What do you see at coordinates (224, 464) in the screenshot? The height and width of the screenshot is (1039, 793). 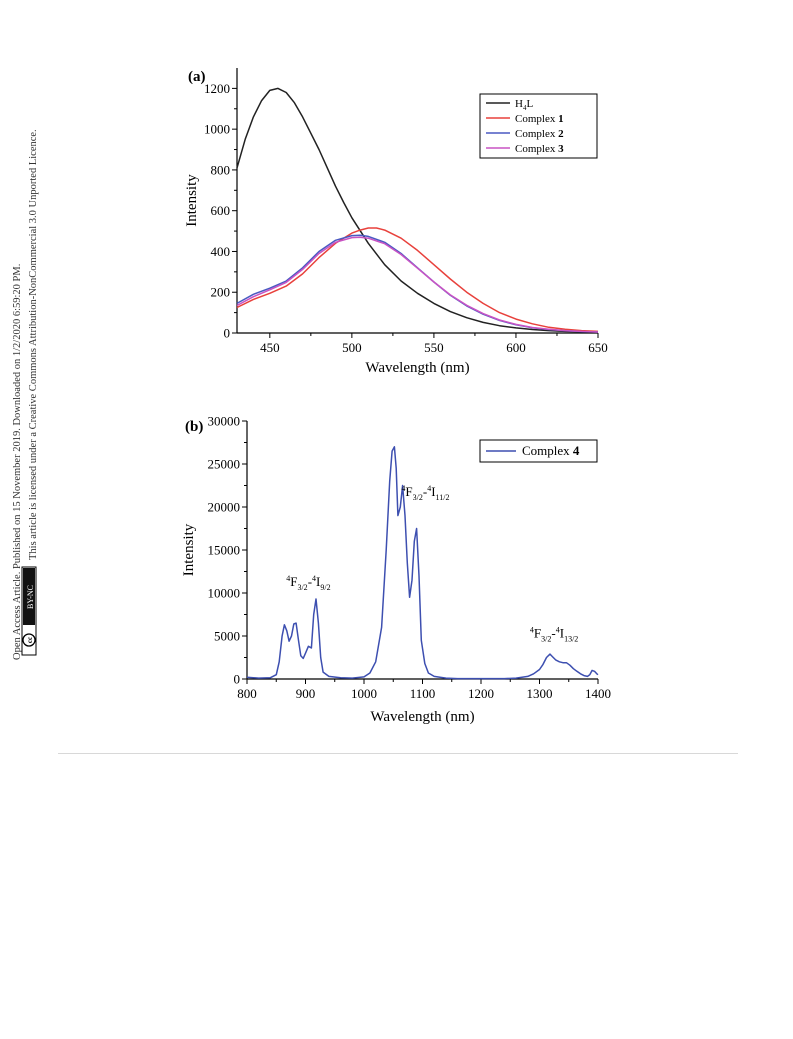 I see `y-tick-label: 25000` at bounding box center [224, 464].